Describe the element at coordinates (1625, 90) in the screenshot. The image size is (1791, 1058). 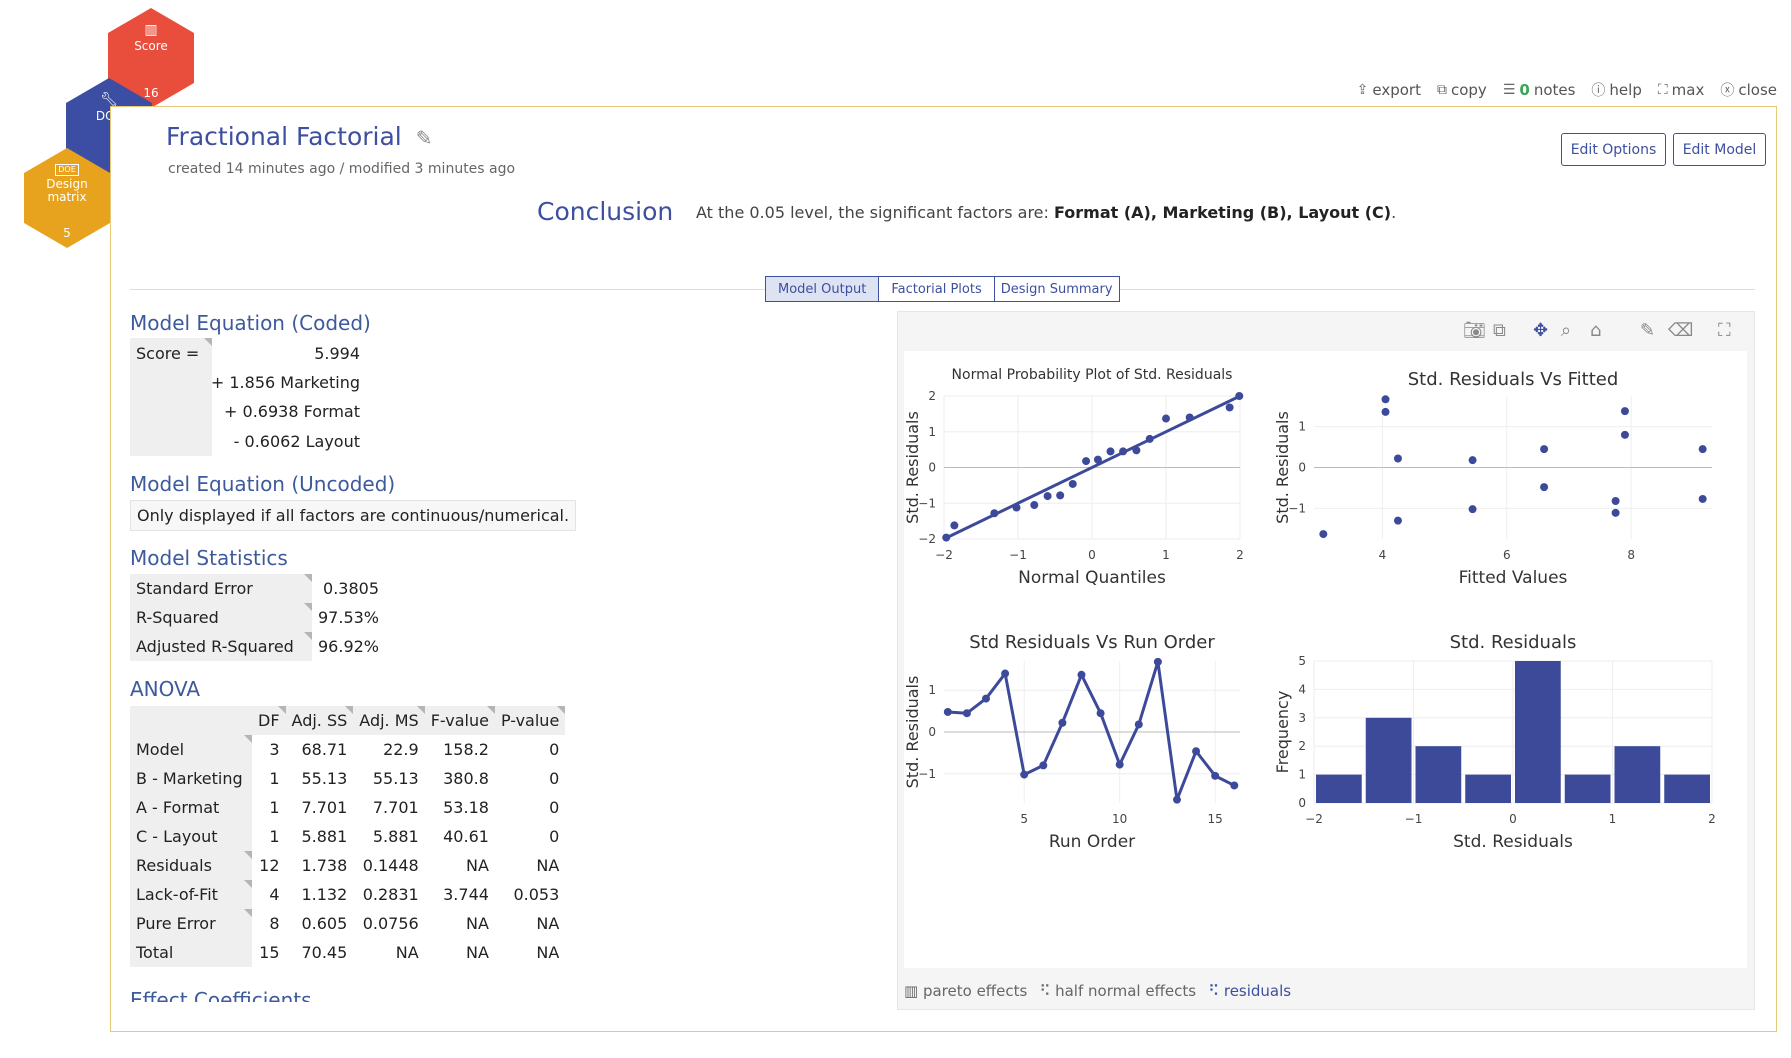
I see `help-label: help` at that location.